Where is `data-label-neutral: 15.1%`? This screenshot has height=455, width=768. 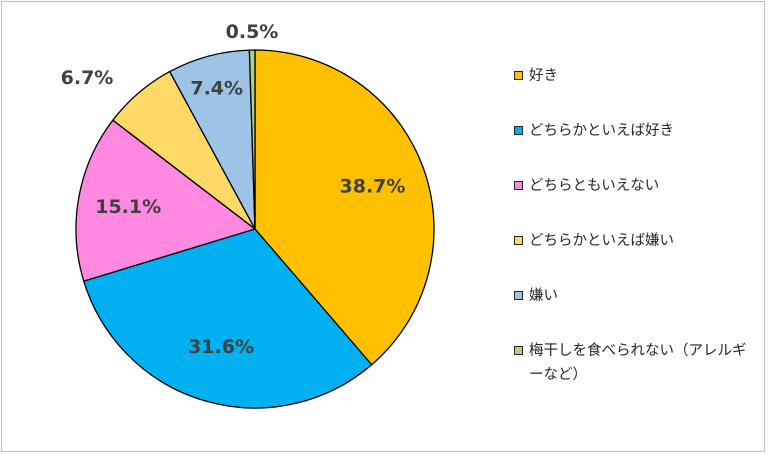
data-label-neutral: 15.1% is located at coordinates (128, 207).